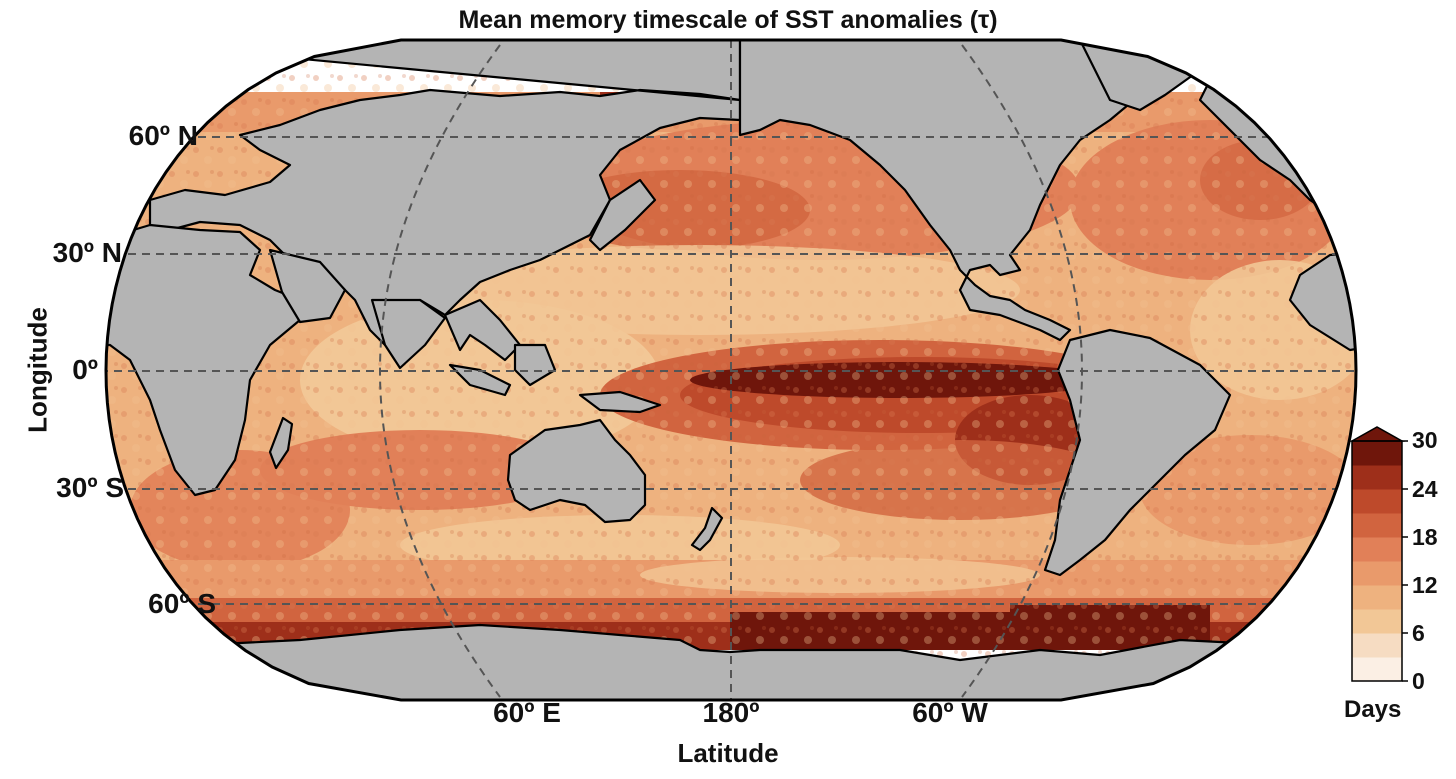 The height and width of the screenshot is (779, 1456). I want to click on india, so click(408, 334).